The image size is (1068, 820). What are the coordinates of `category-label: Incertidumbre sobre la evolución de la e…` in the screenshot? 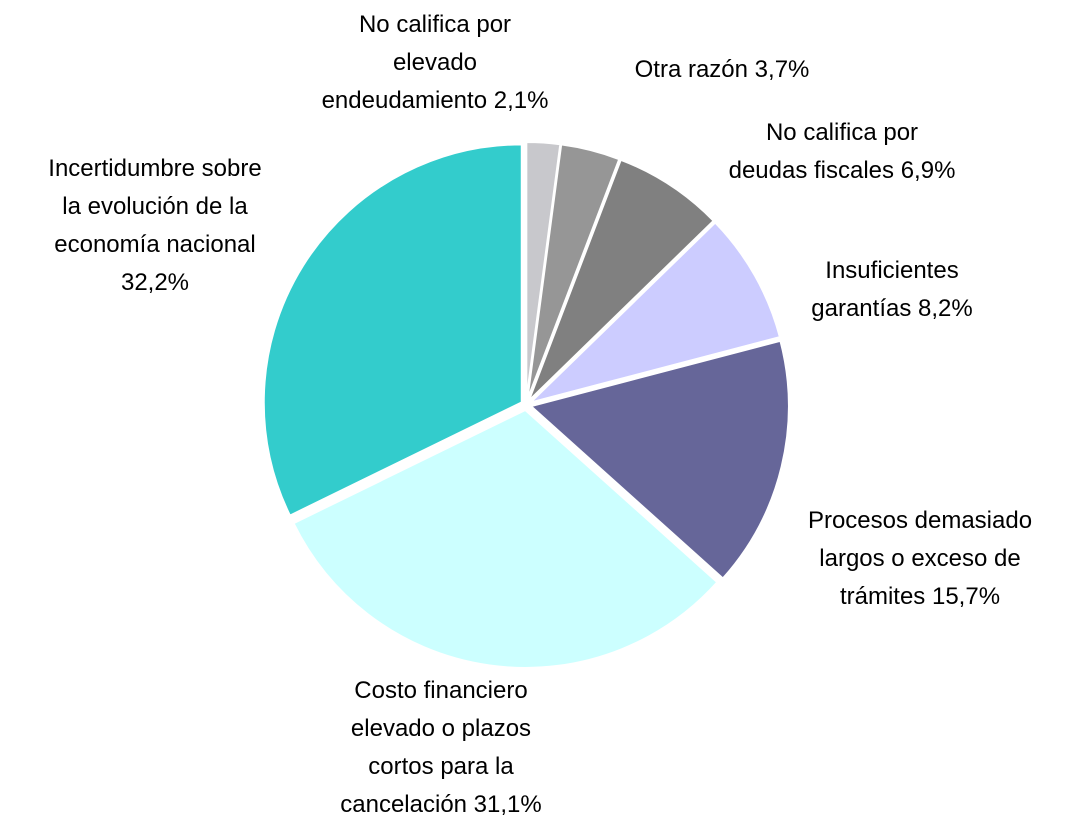 It's located at (155, 206).